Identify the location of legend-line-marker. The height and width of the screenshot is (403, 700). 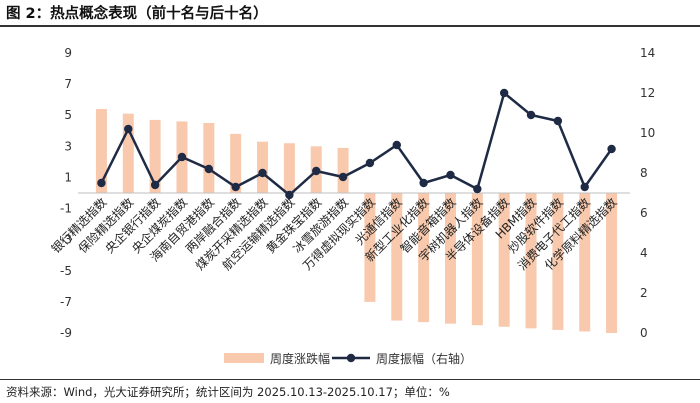
(351, 358).